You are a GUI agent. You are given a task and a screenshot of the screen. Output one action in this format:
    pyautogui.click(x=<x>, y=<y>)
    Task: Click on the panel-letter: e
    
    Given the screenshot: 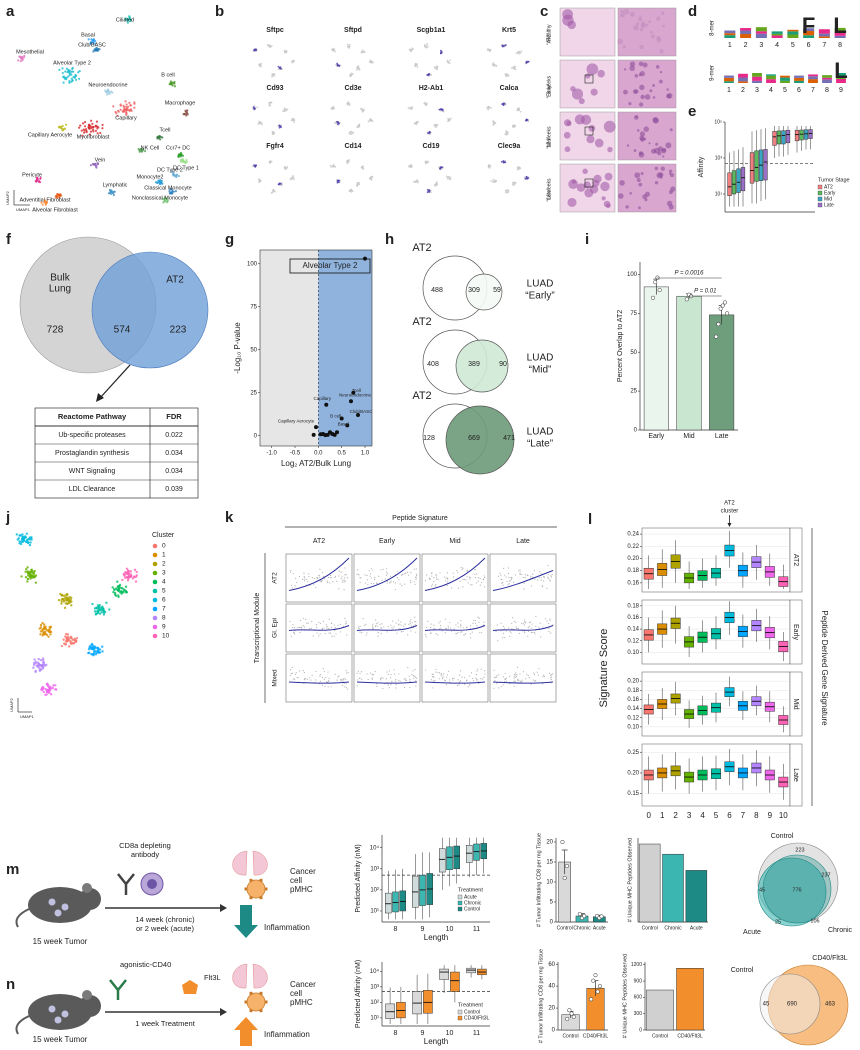 What is the action you would take?
    pyautogui.click(x=692, y=111)
    